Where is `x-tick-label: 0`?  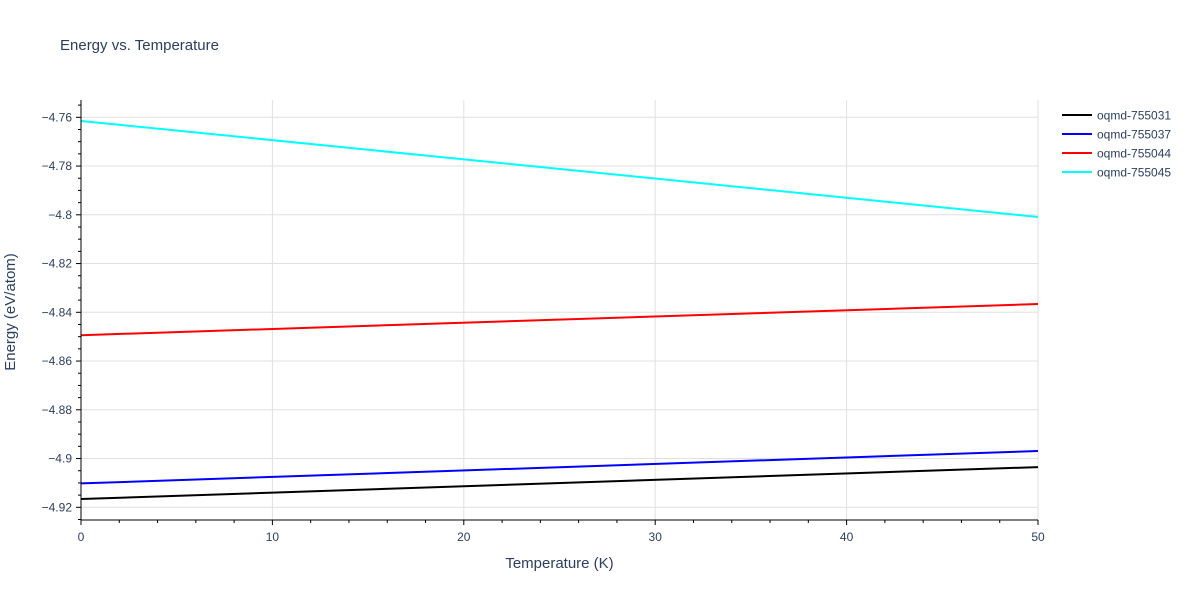 x-tick-label: 0 is located at coordinates (81, 537).